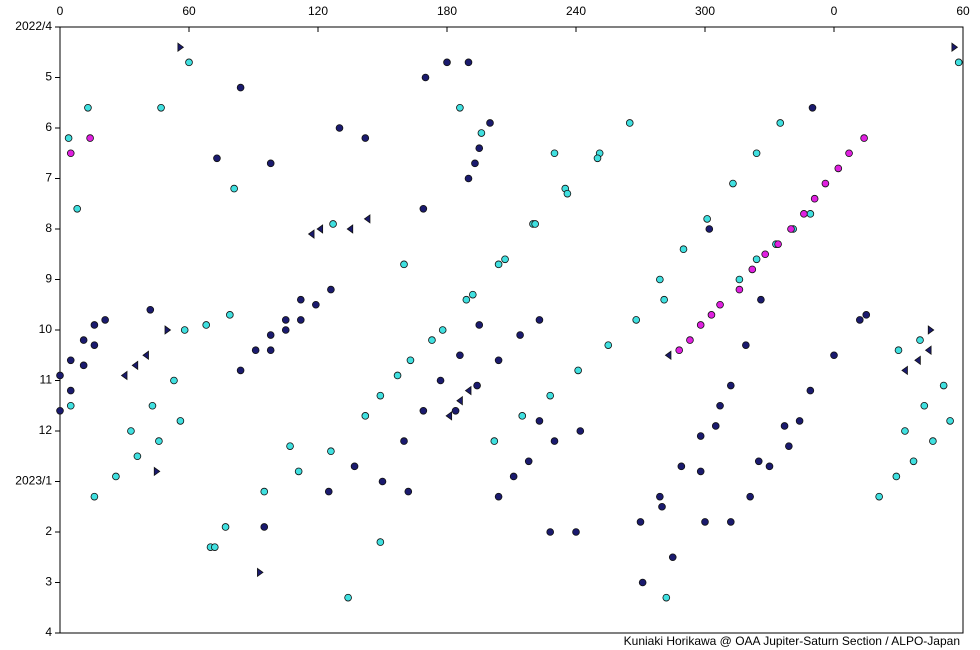  What do you see at coordinates (33, 26) in the screenshot?
I see `y-tick-label: 2022/4` at bounding box center [33, 26].